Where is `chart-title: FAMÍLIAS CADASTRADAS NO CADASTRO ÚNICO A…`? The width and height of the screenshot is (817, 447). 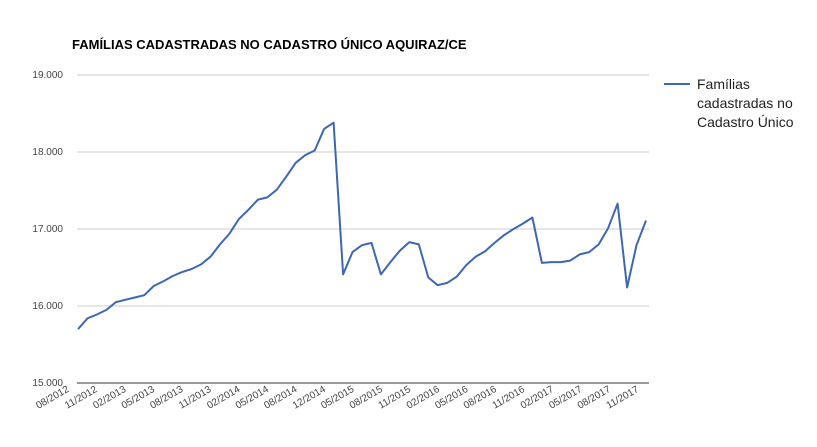
chart-title: FAMÍLIAS CADASTRADAS NO CADASTRO ÚNICO A… is located at coordinates (269, 44).